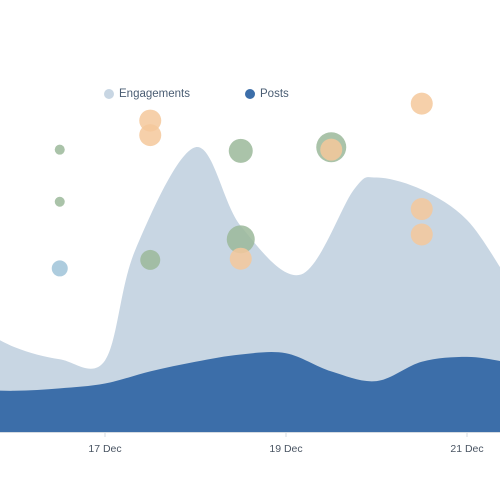 The height and width of the screenshot is (500, 500). I want to click on legend-swatch-engagements, so click(109, 94).